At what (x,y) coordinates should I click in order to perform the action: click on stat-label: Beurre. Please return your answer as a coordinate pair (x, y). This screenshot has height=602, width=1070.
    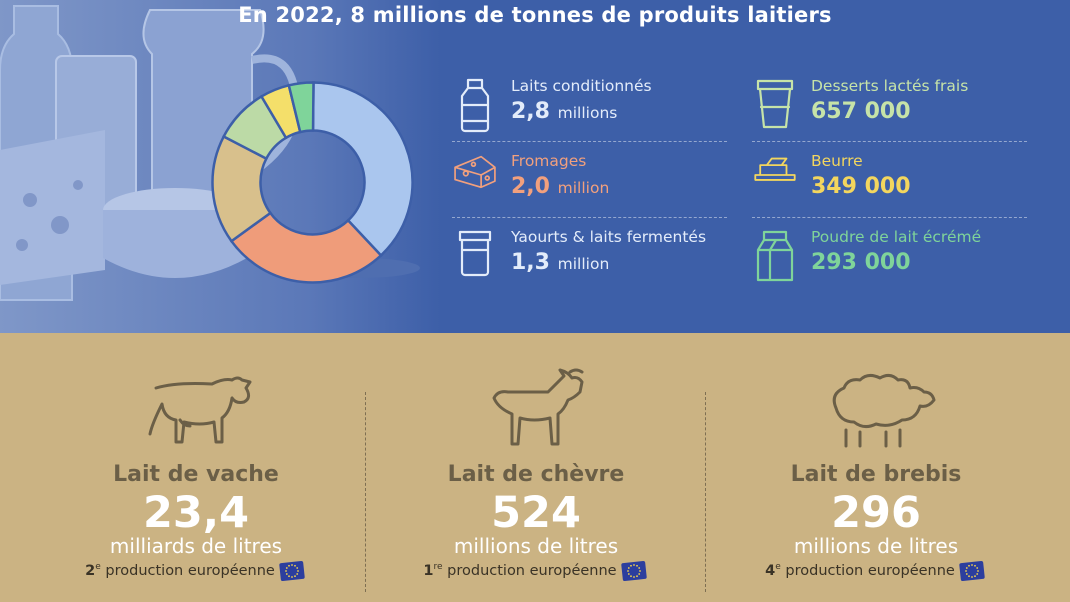
    Looking at the image, I should click on (837, 161).